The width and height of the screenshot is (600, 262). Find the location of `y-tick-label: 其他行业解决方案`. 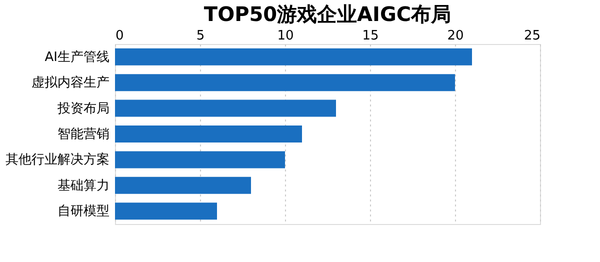

y-tick-label: 其他行业解决方案 is located at coordinates (58, 160).